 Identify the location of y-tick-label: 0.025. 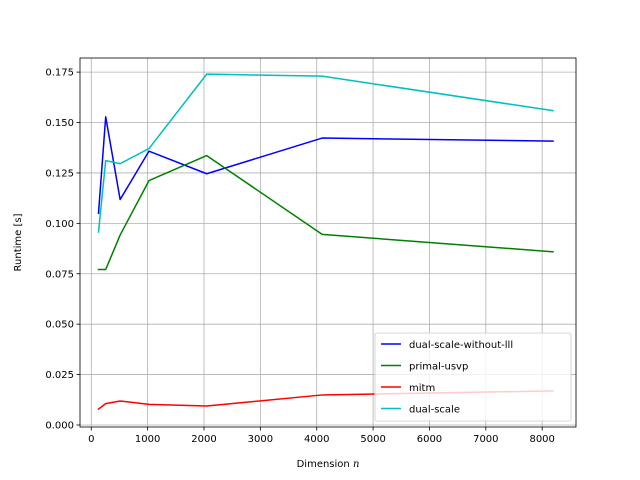
(59, 375).